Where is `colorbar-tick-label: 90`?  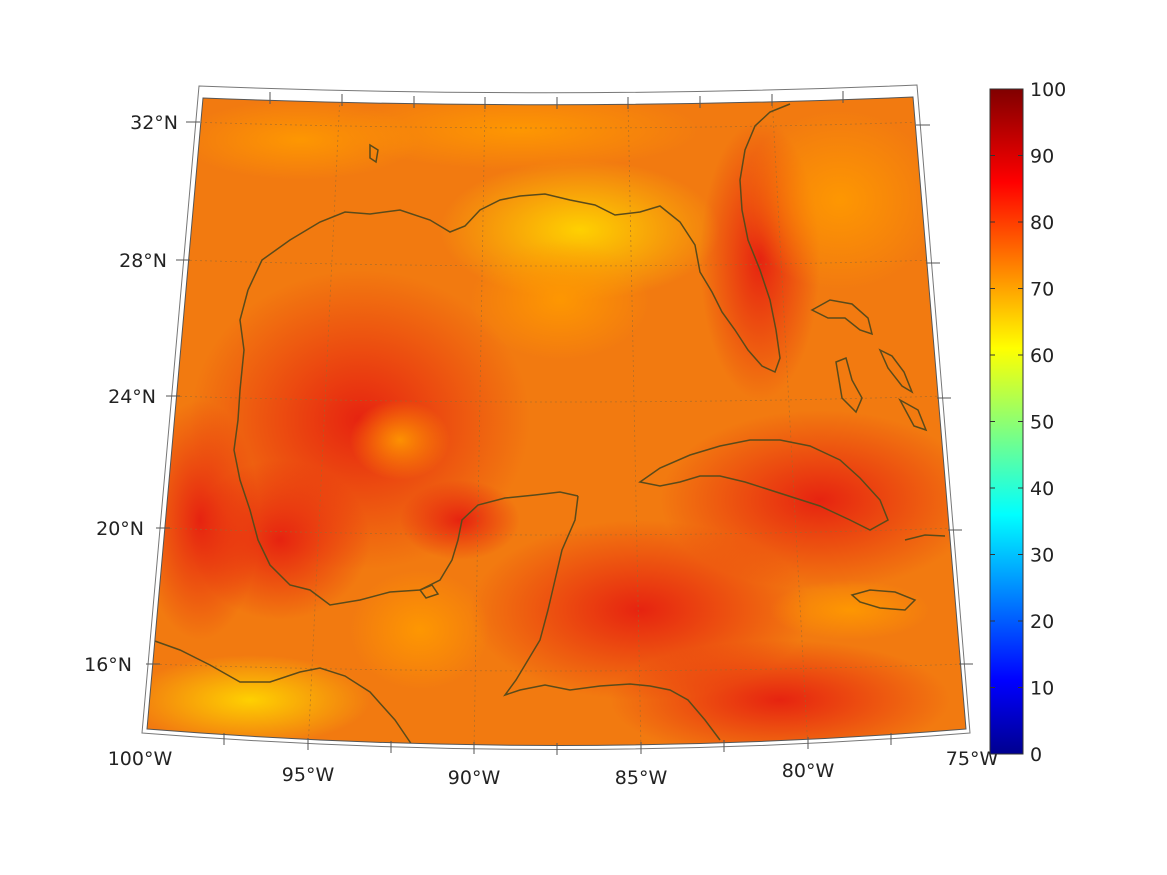 colorbar-tick-label: 90 is located at coordinates (1042, 157).